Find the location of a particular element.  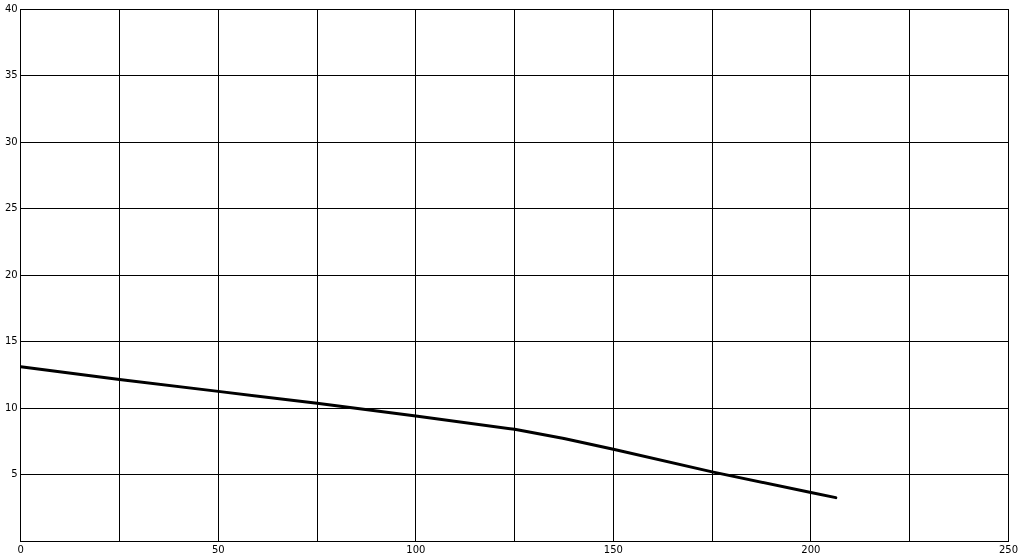

x-tick-label: 250 is located at coordinates (1008, 549).